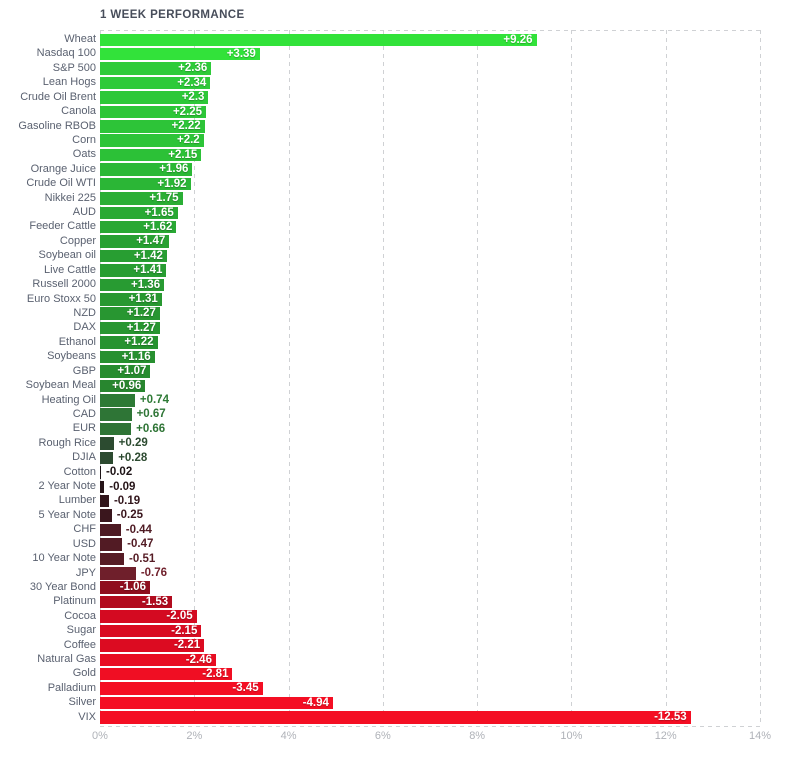 The image size is (789, 759). What do you see at coordinates (129, 342) in the screenshot?
I see `performance-bar: +1.22` at bounding box center [129, 342].